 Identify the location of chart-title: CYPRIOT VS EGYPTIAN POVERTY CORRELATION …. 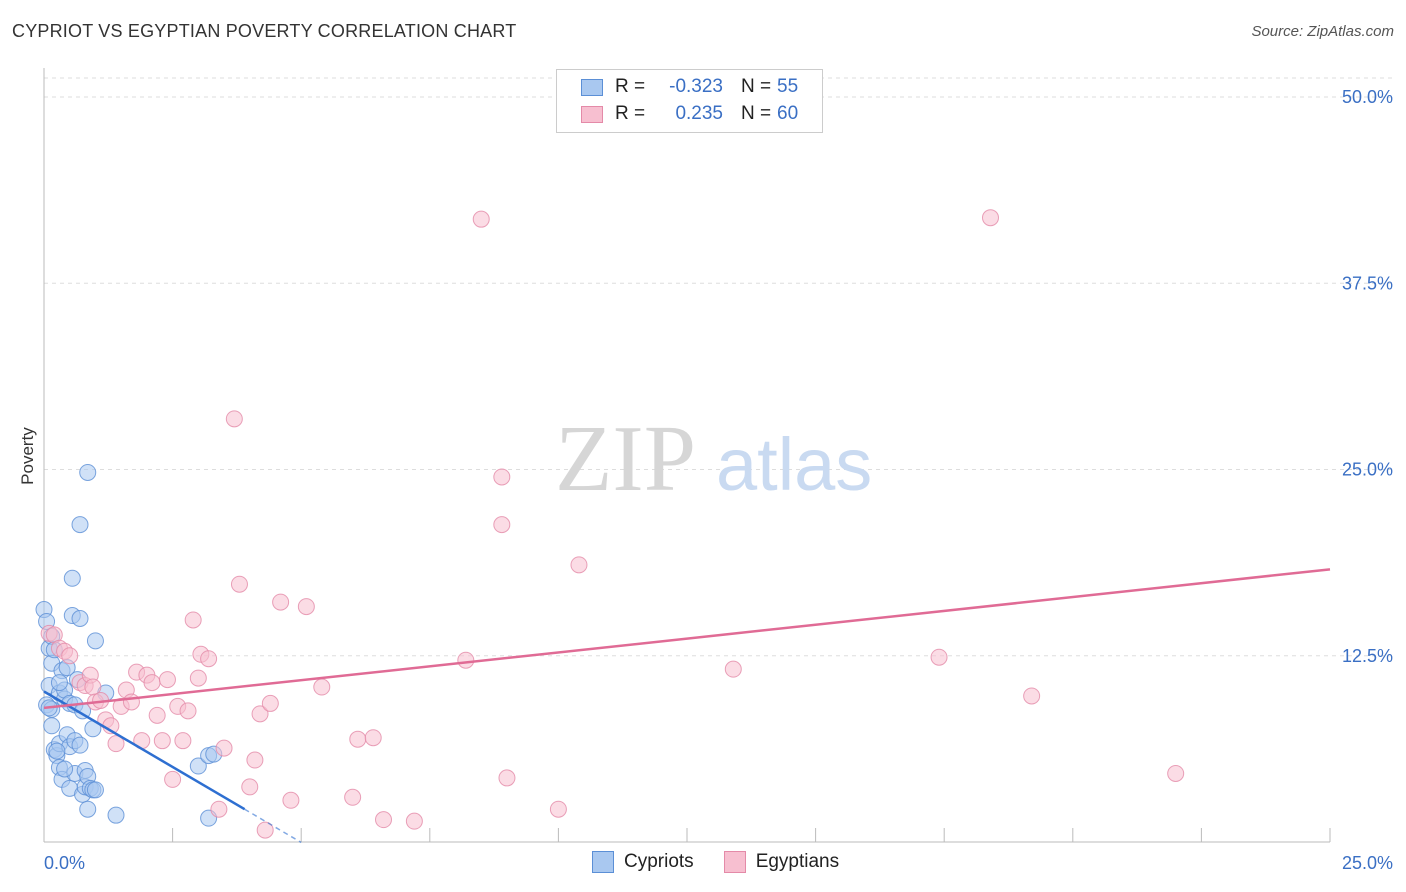
(264, 31).